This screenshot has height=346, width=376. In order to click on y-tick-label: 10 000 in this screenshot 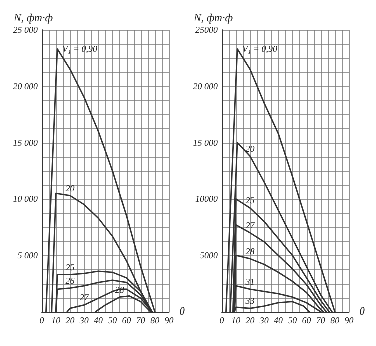, I will do `click(25, 199)`.